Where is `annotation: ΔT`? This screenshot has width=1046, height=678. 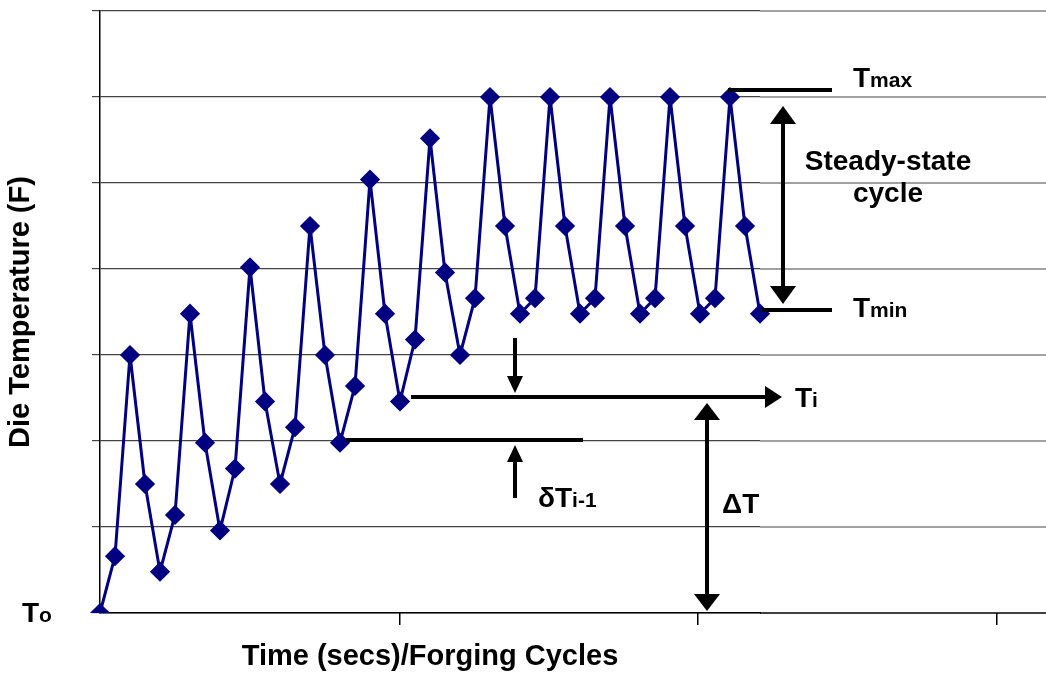
annotation: ΔT is located at coordinates (741, 504).